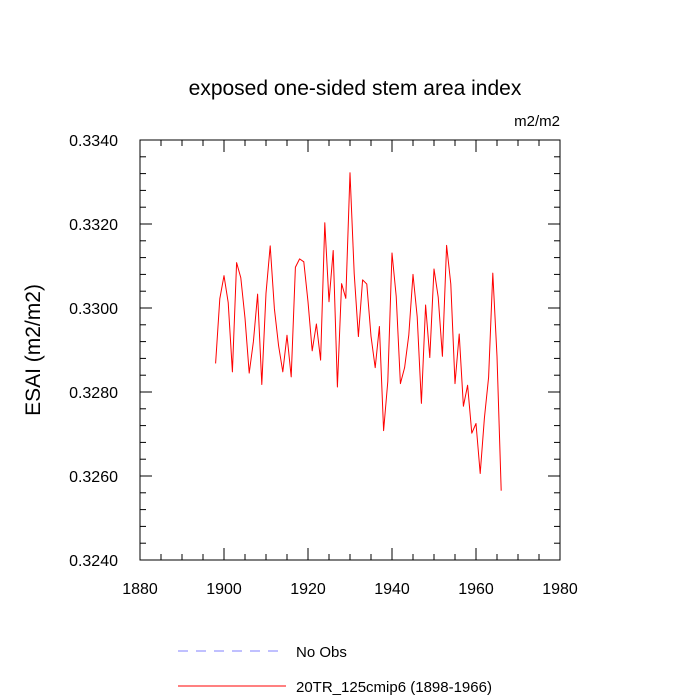 This screenshot has width=700, height=700. Describe the element at coordinates (93, 141) in the screenshot. I see `y-tick-label: 0.3340` at that location.